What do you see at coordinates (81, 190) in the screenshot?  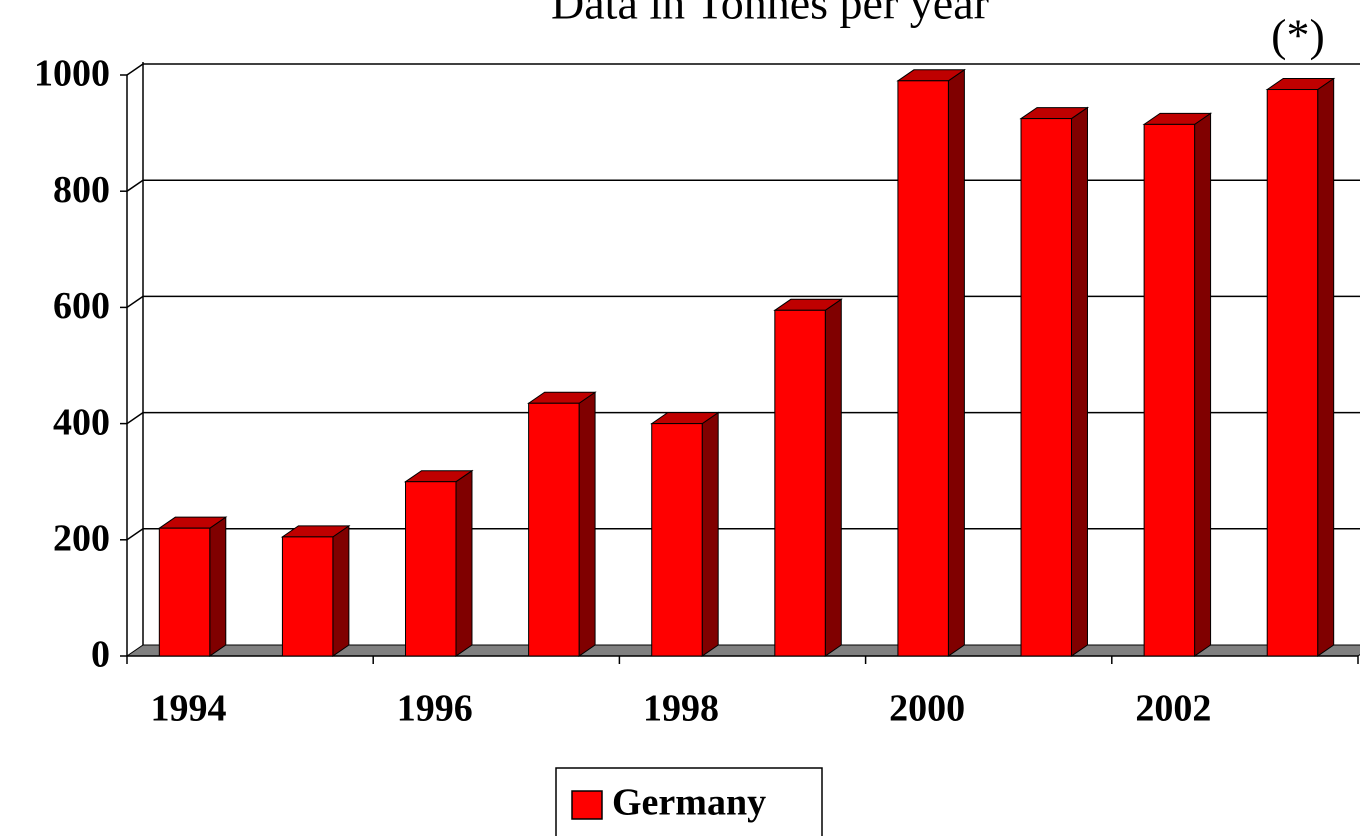 I see `y-tick-label: 800` at bounding box center [81, 190].